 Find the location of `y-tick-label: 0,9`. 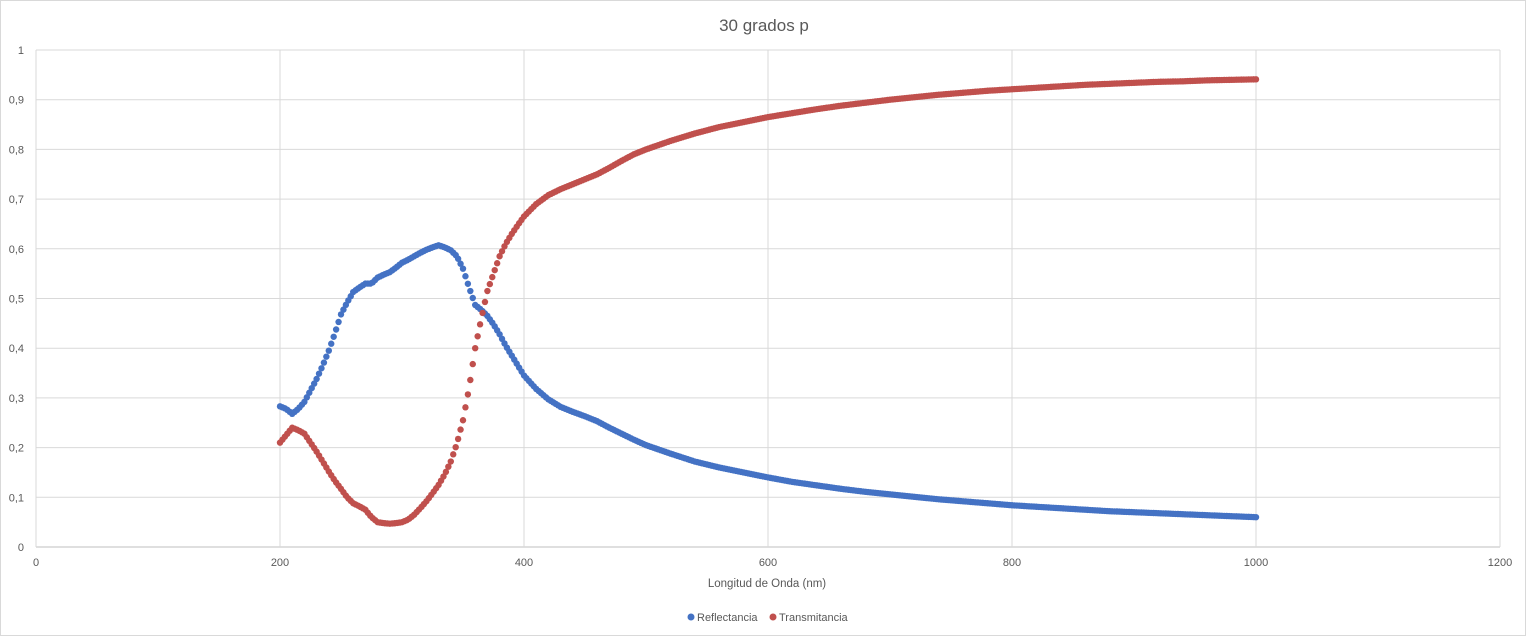

y-tick-label: 0,9 is located at coordinates (16, 101).